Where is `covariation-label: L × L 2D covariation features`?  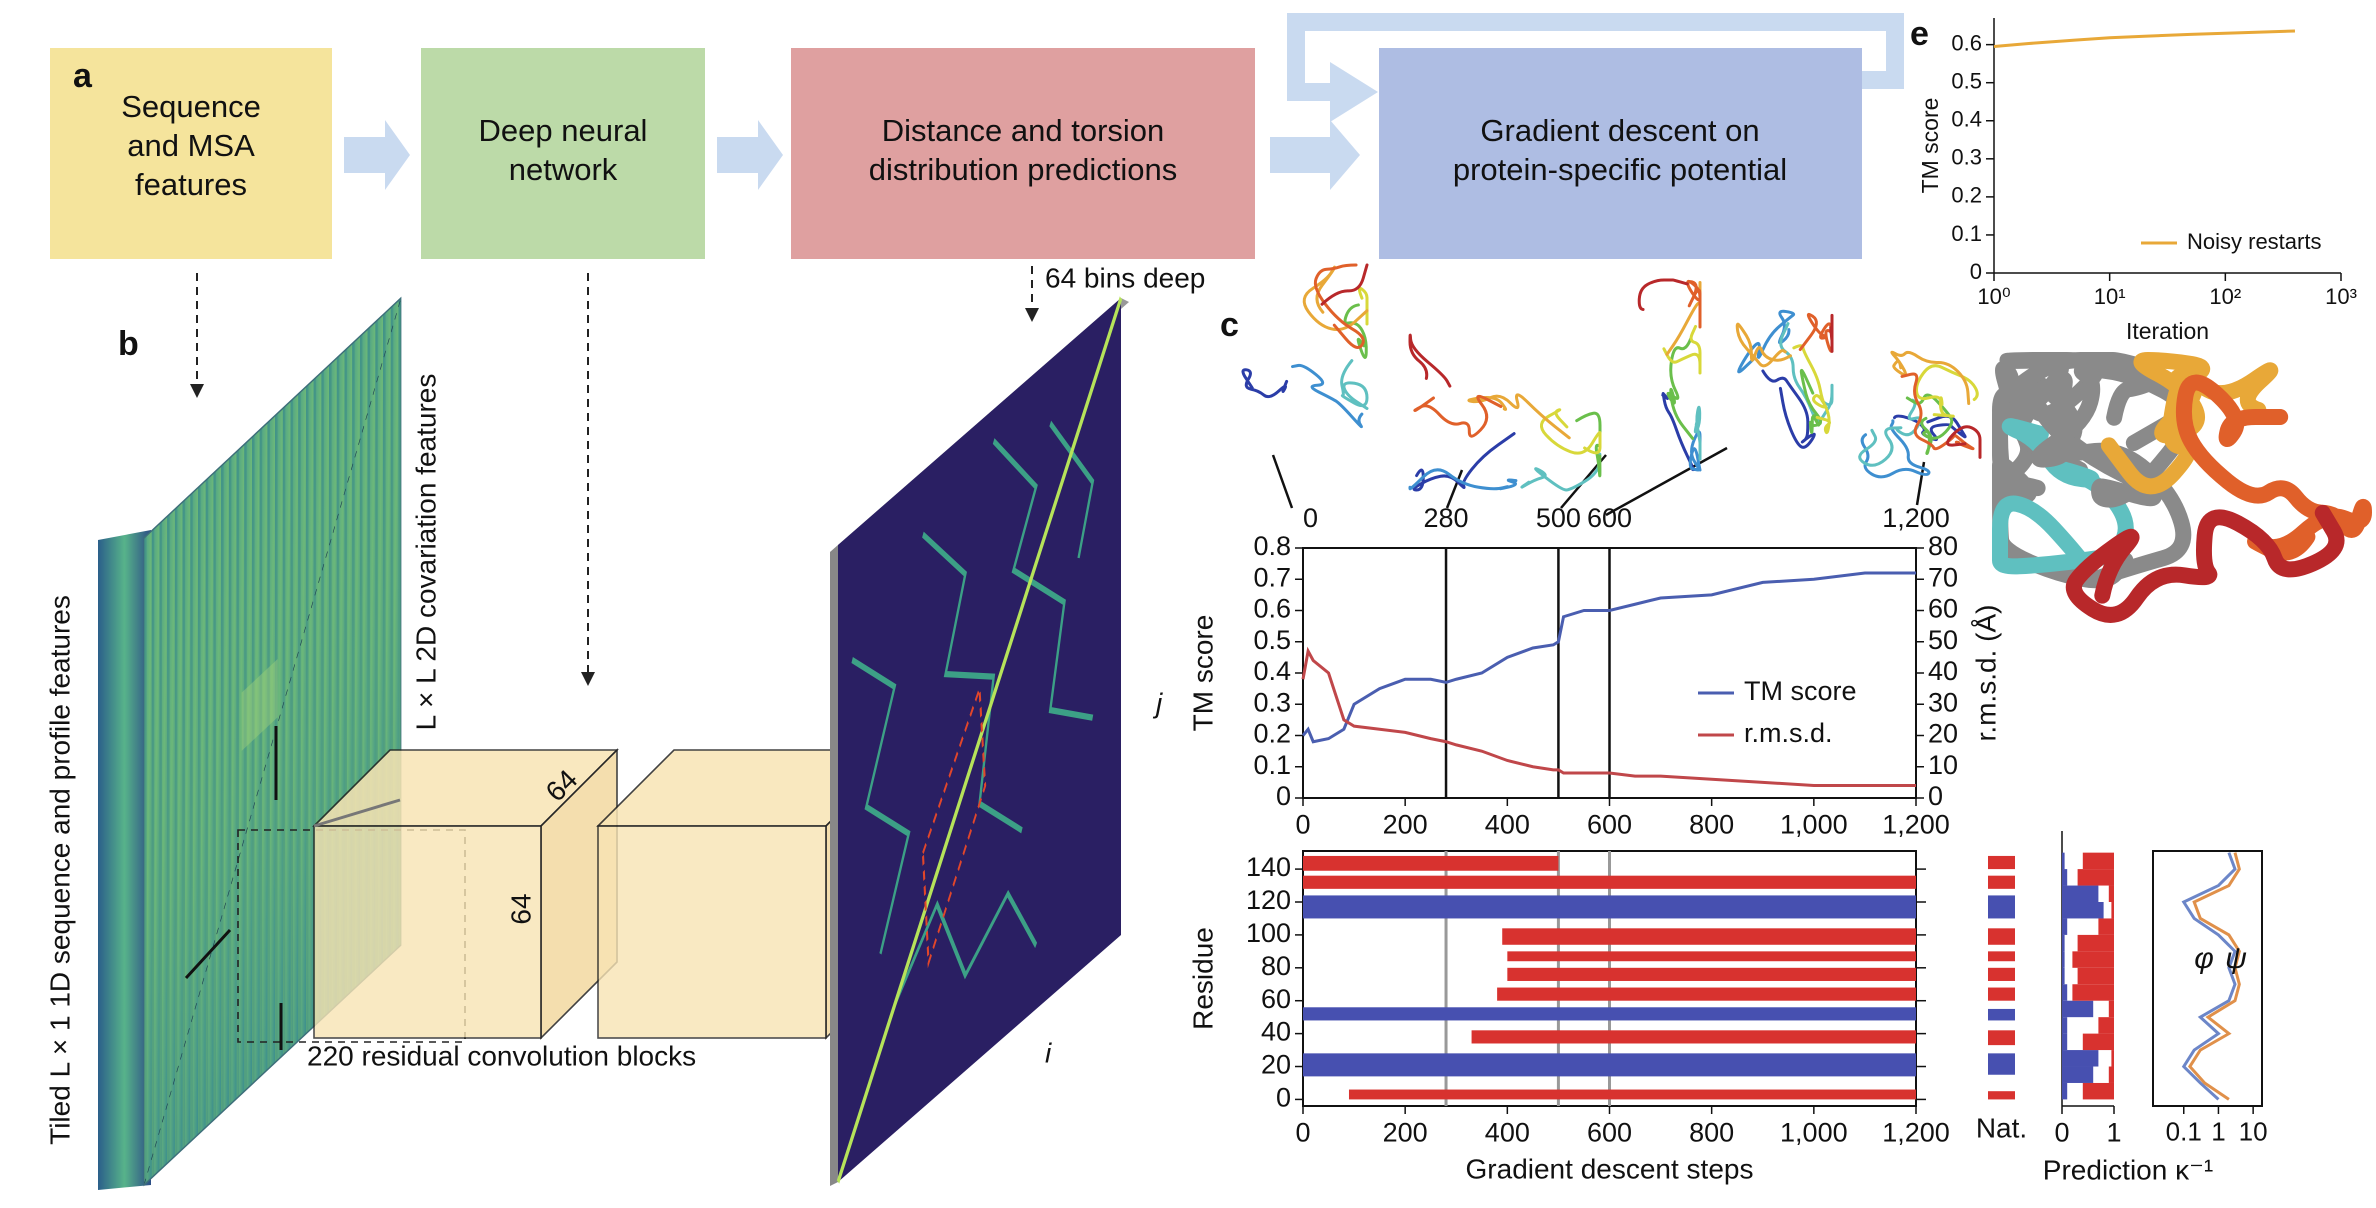 covariation-label: L × L 2D covariation features is located at coordinates (425, 552).